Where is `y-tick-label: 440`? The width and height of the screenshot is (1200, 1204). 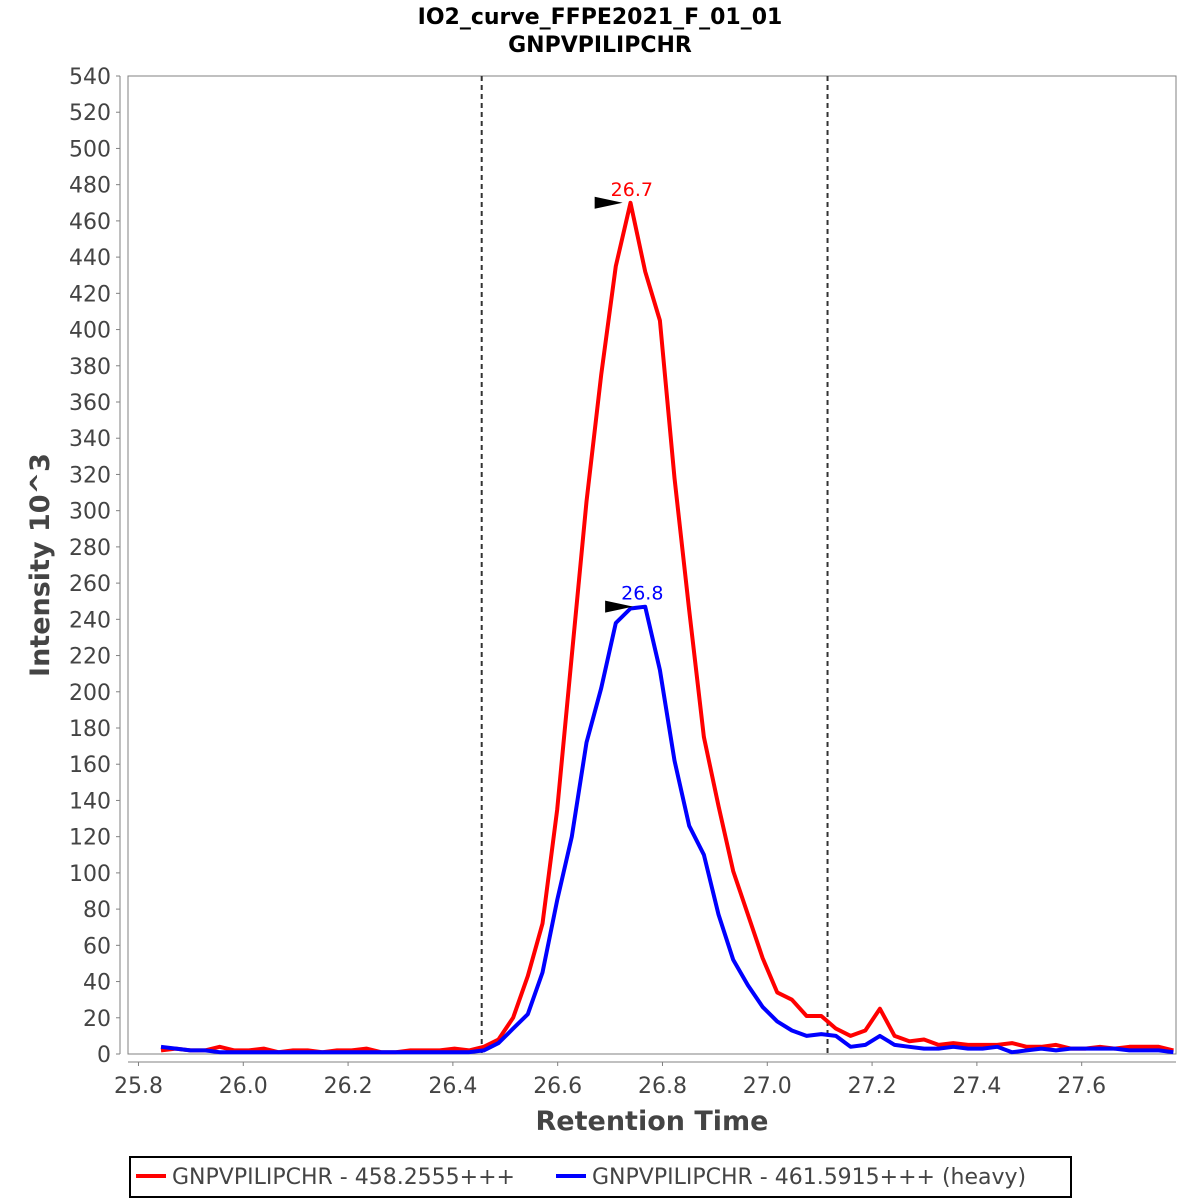
y-tick-label: 440 is located at coordinates (90, 258).